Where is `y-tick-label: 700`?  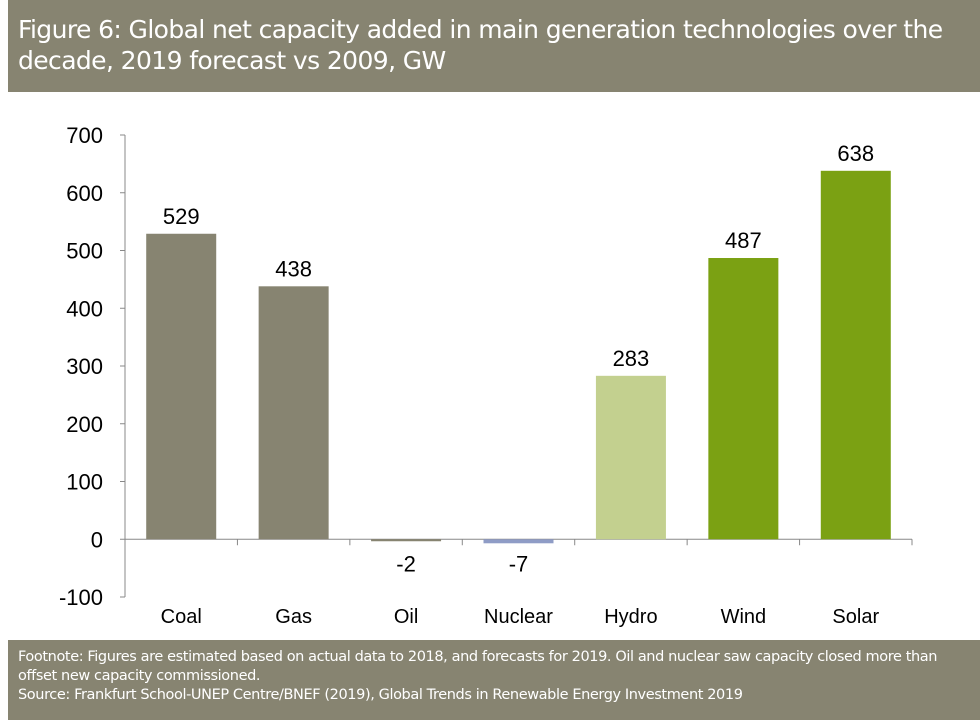 y-tick-label: 700 is located at coordinates (84, 135).